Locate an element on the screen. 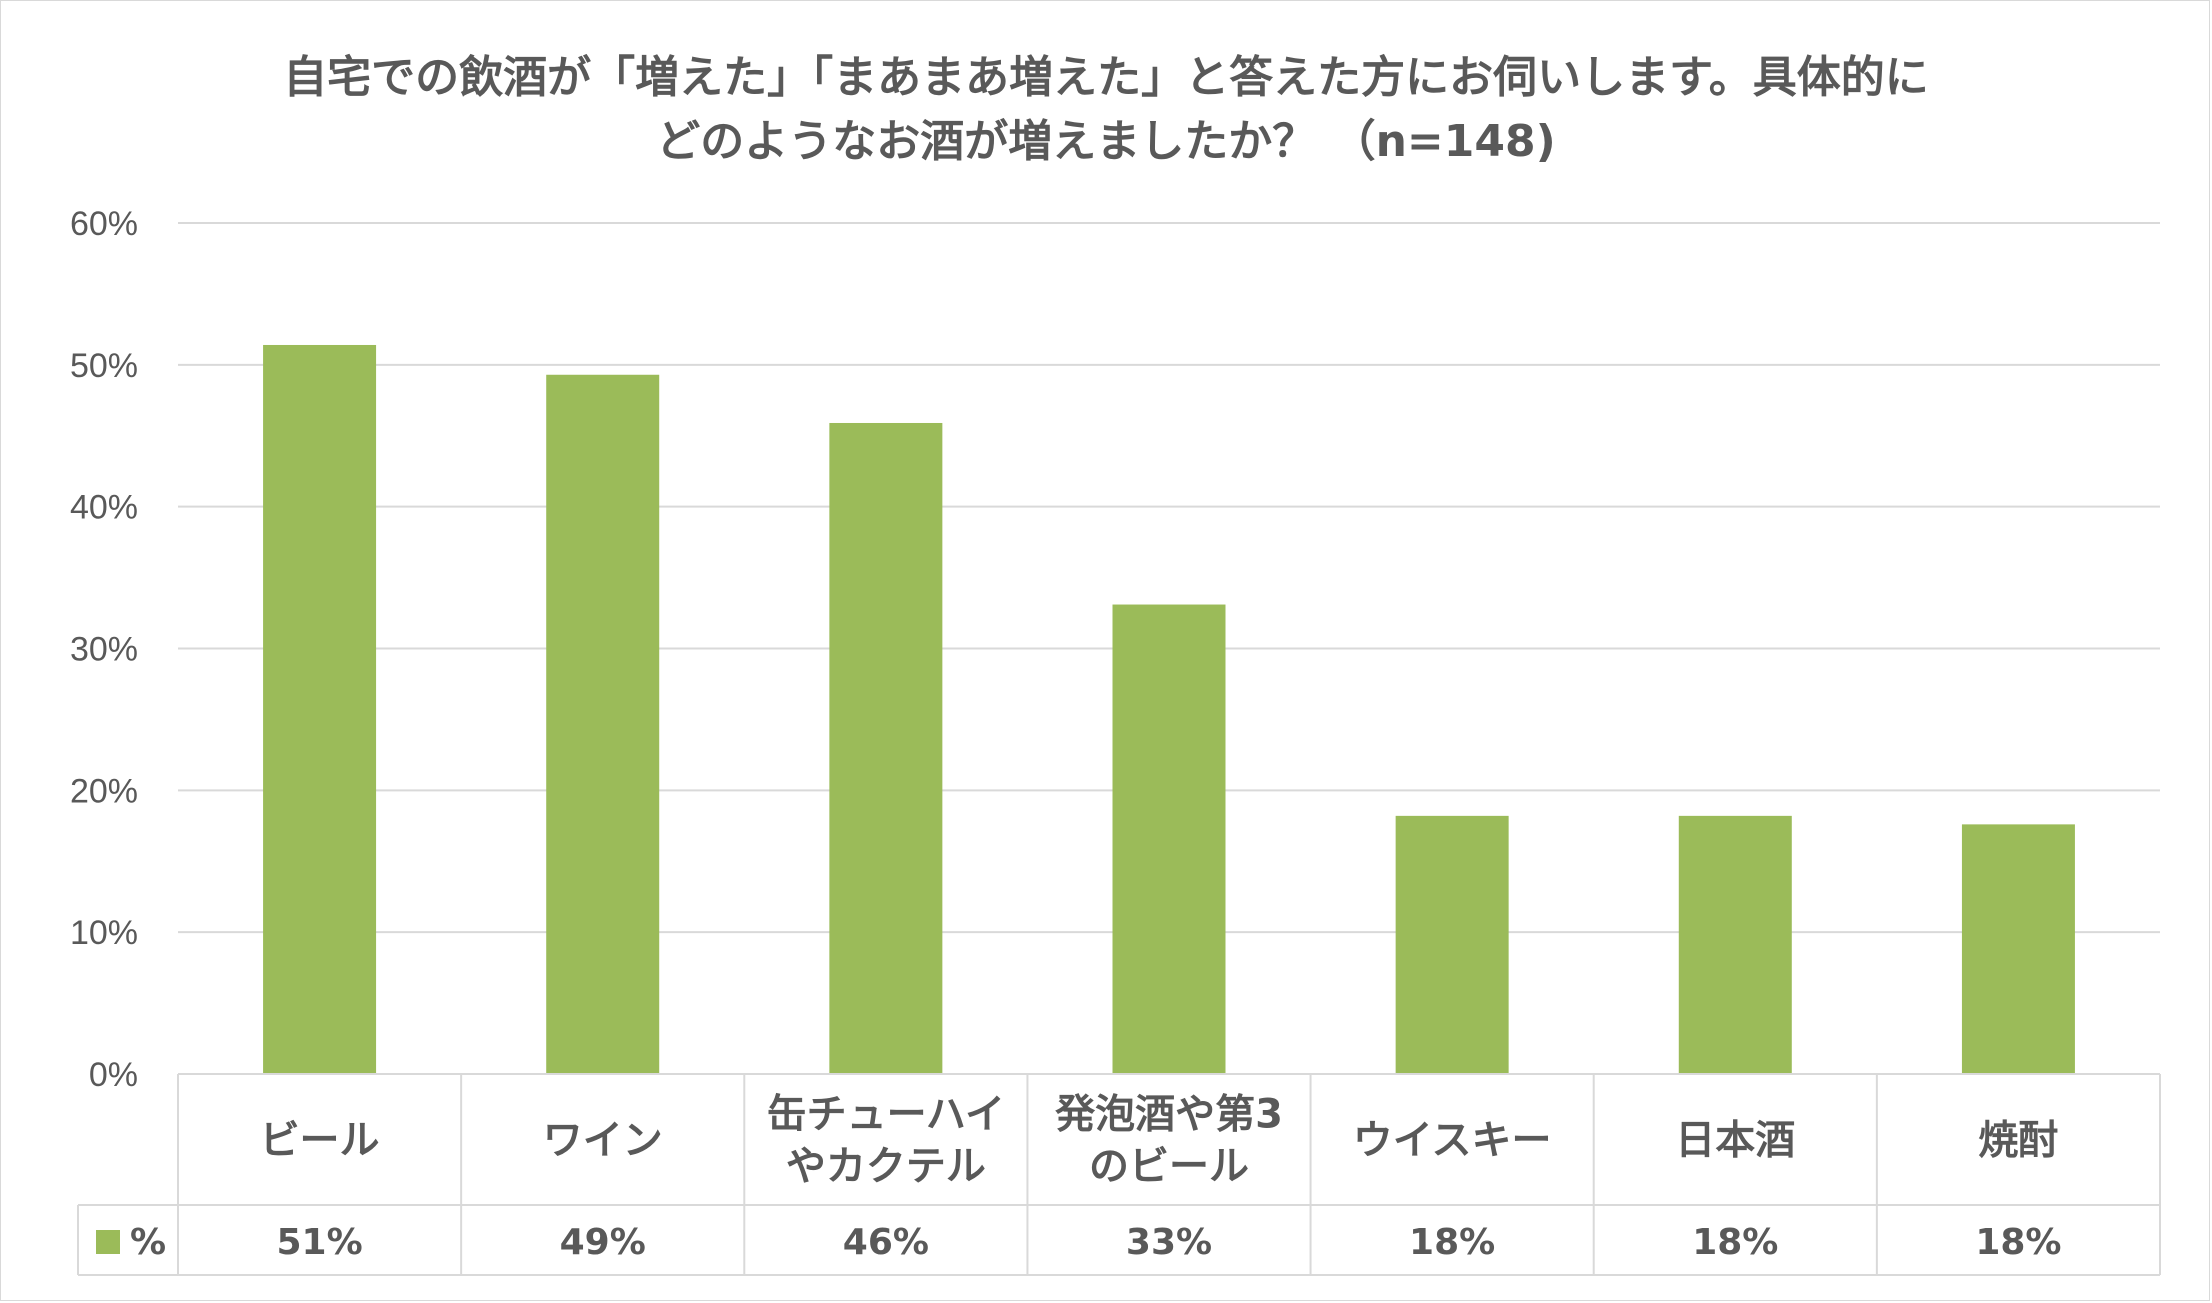 The width and height of the screenshot is (2212, 1303). category-label: 発泡酒や第3 is located at coordinates (1169, 1115).